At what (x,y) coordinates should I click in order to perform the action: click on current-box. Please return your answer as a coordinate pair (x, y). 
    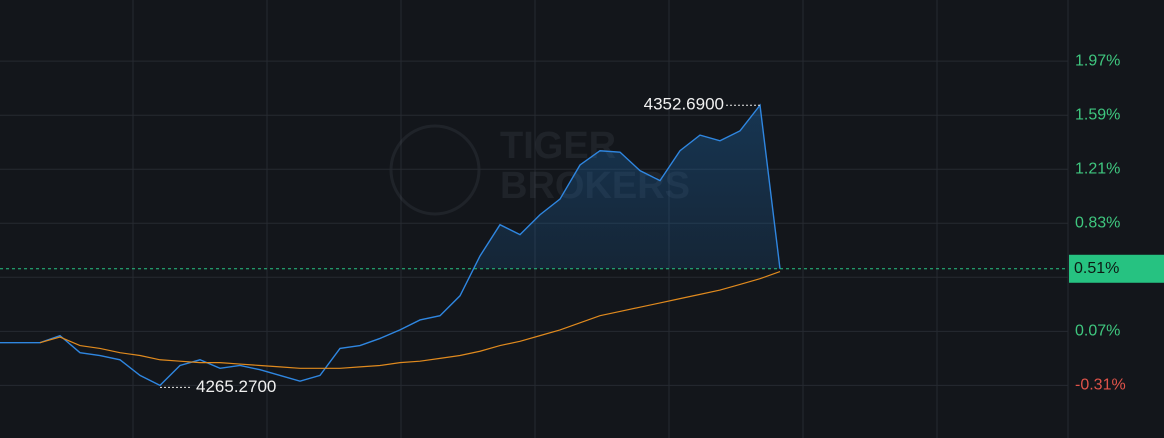
    Looking at the image, I should click on (1116, 268).